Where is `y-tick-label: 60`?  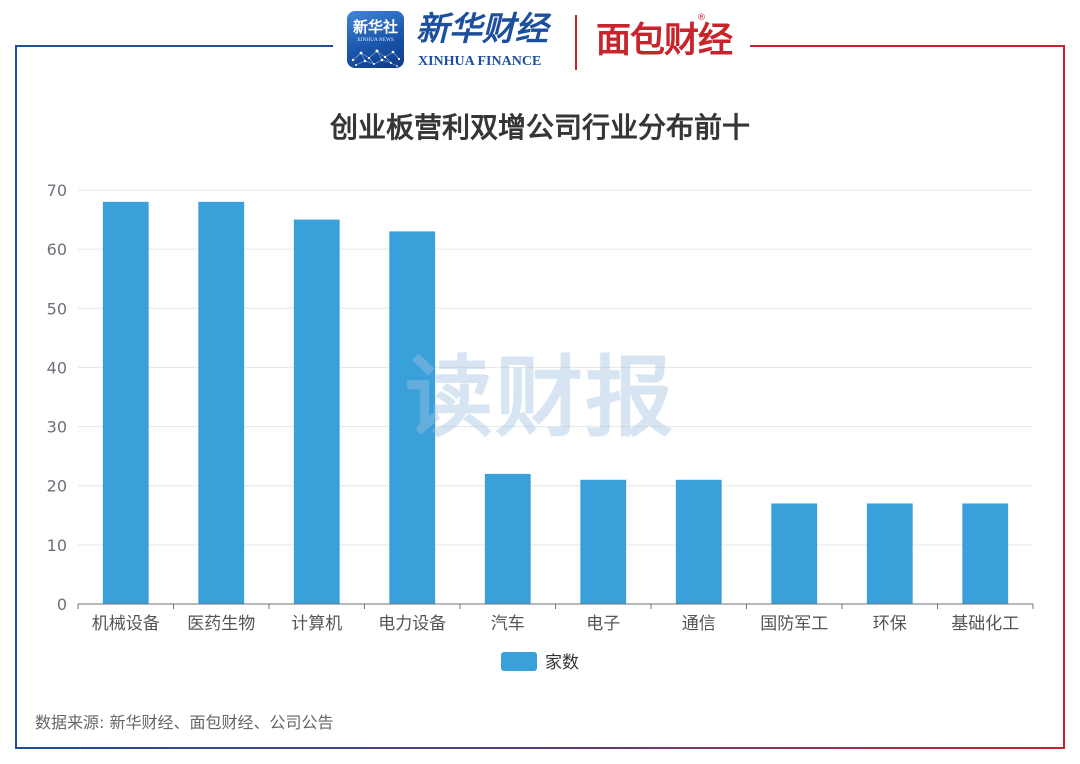
y-tick-label: 60 is located at coordinates (57, 249).